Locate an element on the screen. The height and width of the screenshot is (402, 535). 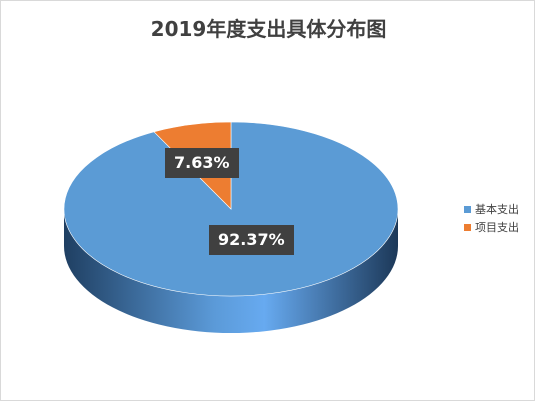
data-label-1: 7.63% is located at coordinates (202, 163).